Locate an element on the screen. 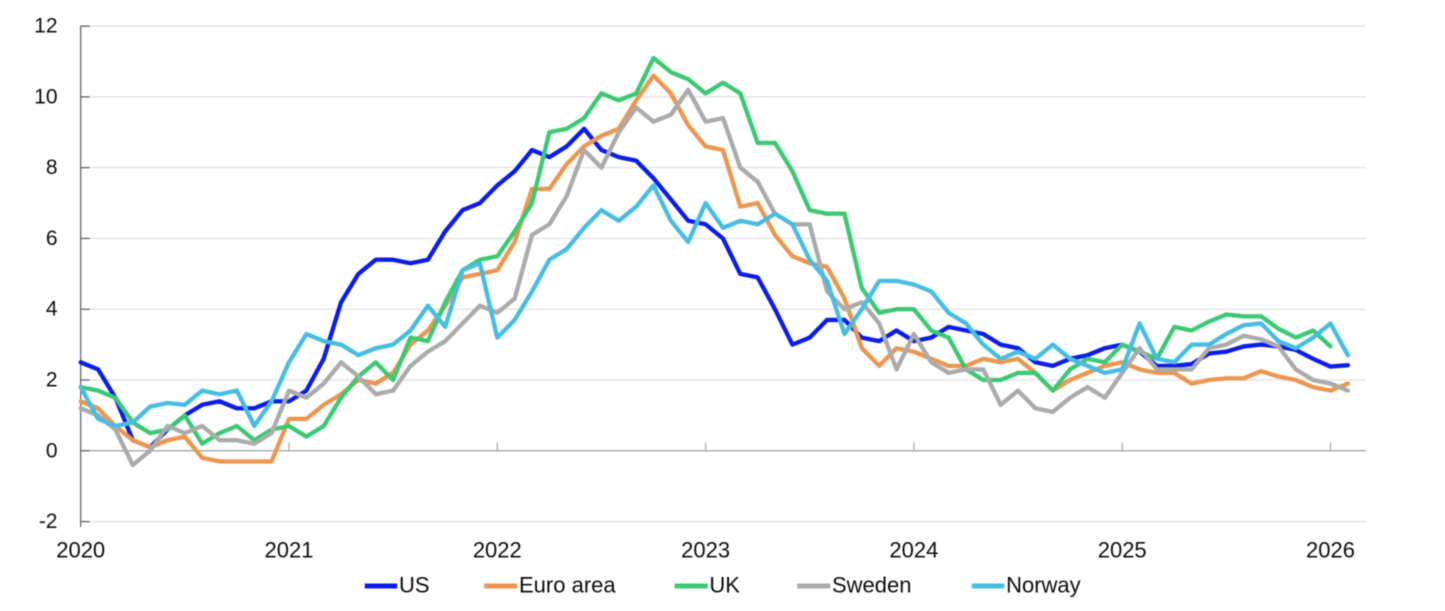 The height and width of the screenshot is (611, 1445). svg-text: 8 is located at coordinates (52, 167).